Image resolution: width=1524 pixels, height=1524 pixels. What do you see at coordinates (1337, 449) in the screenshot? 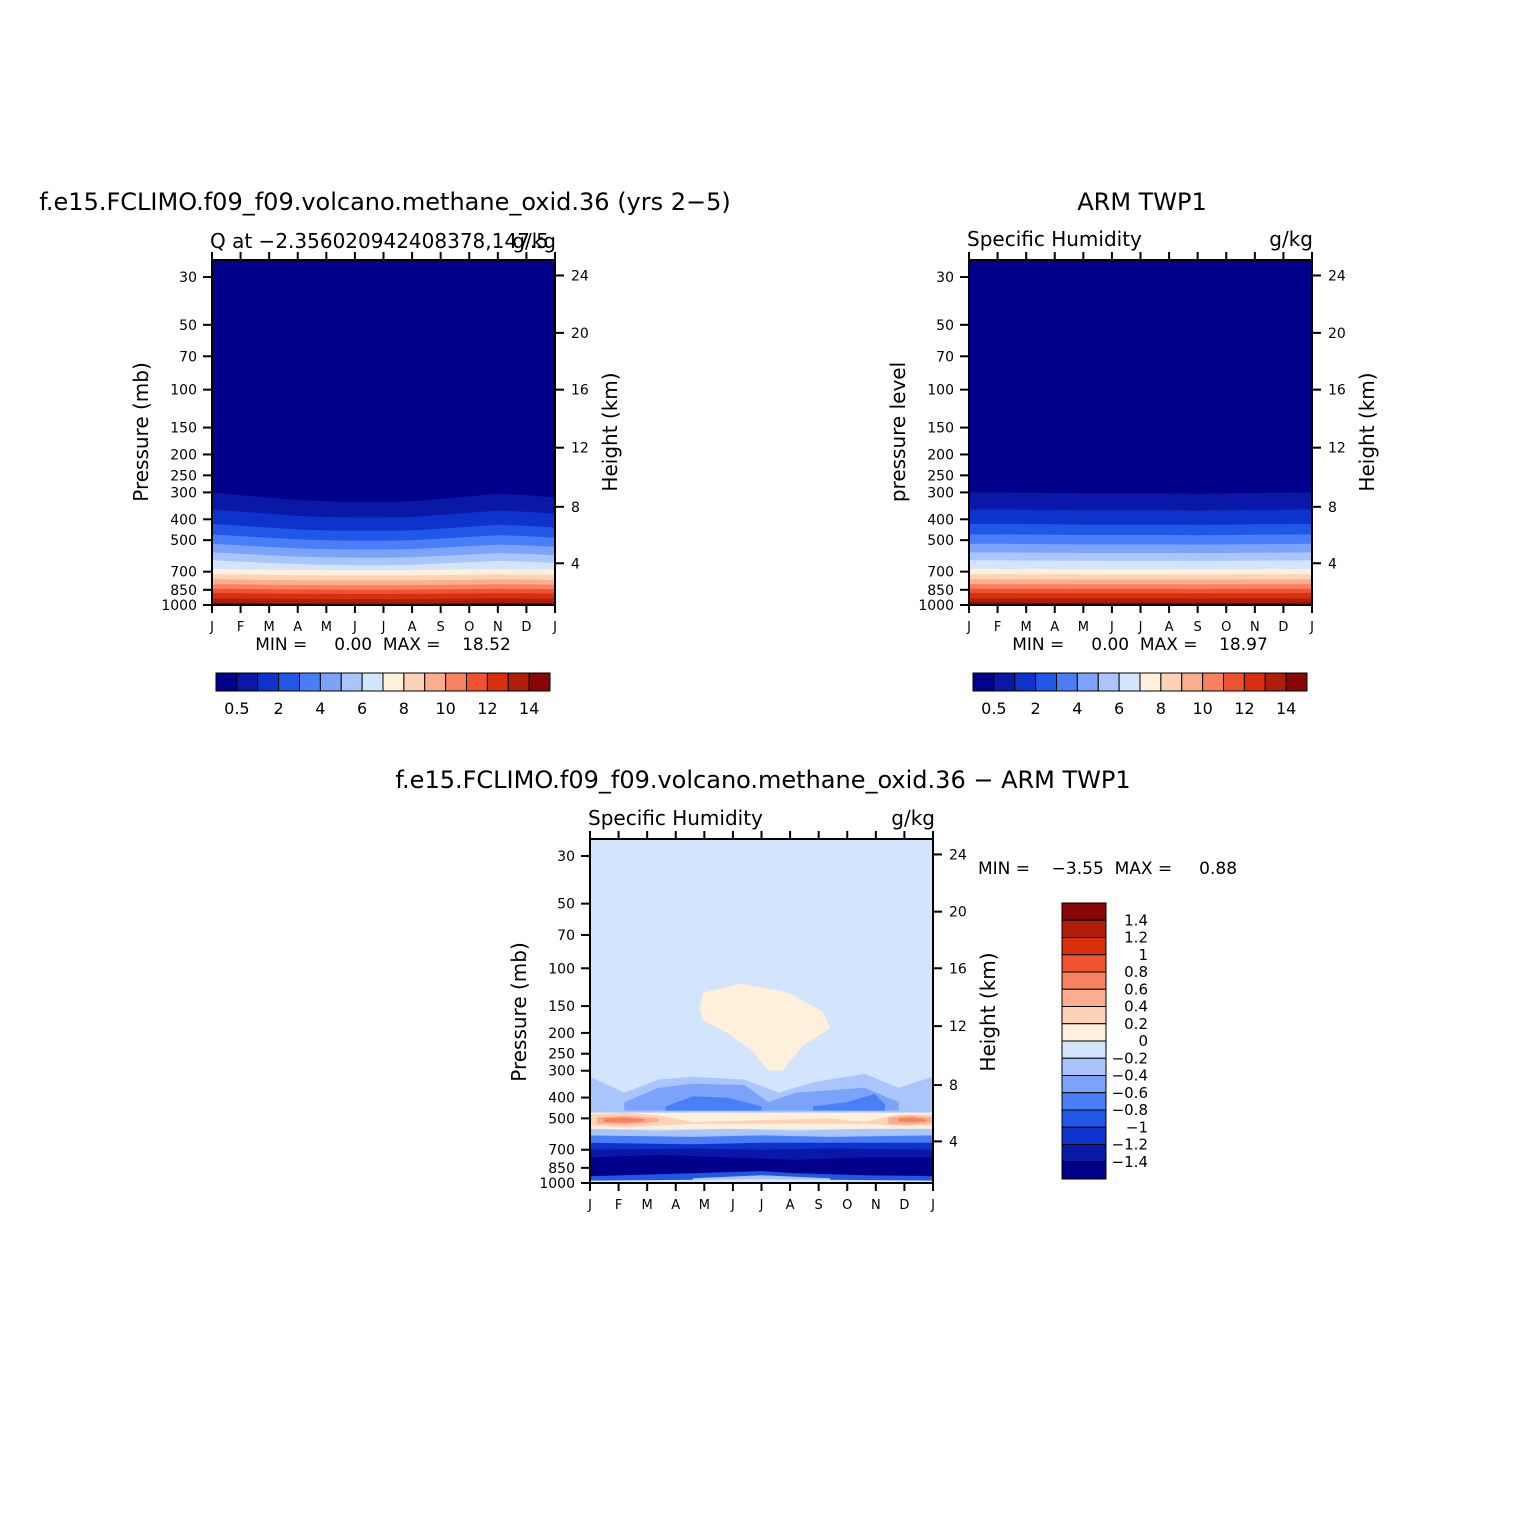
I see `y-right-tick-label: 12` at bounding box center [1337, 449].